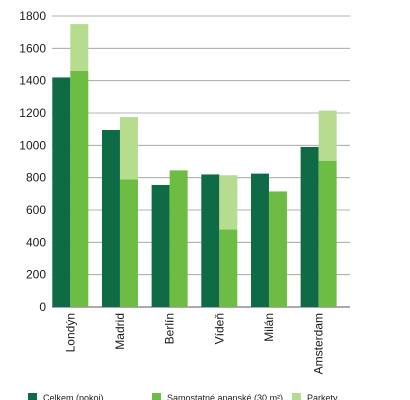  I want to click on y-tick-label: 200, so click(36, 275).